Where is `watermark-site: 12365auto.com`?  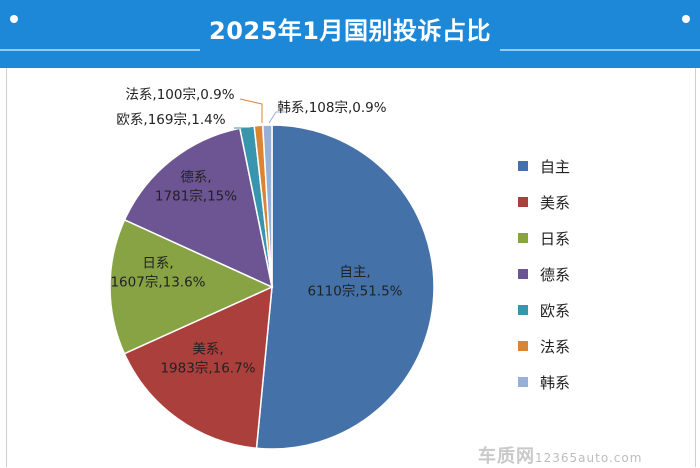 watermark-site: 12365auto.com is located at coordinates (589, 458).